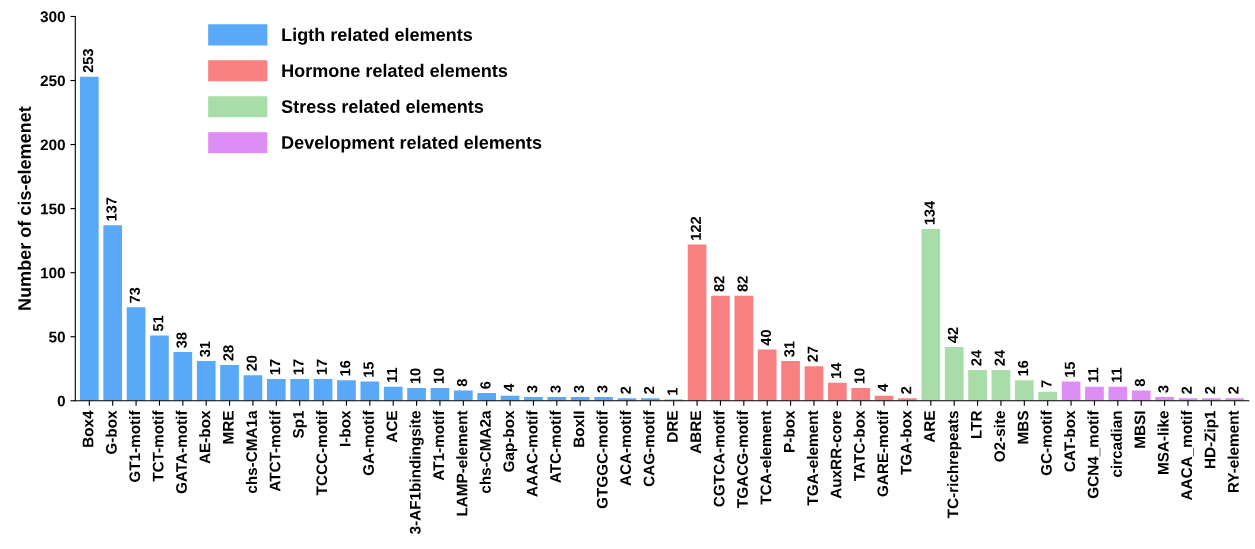  I want to click on x-tick-label: 3-AF1bindingsite, so click(416, 473).